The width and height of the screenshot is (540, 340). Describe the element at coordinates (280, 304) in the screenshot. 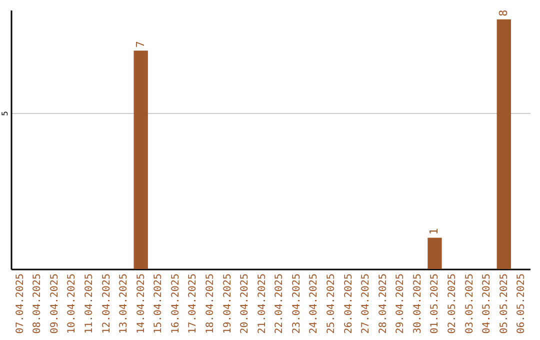

I see `x-tick-label: 22.04.2025` at that location.